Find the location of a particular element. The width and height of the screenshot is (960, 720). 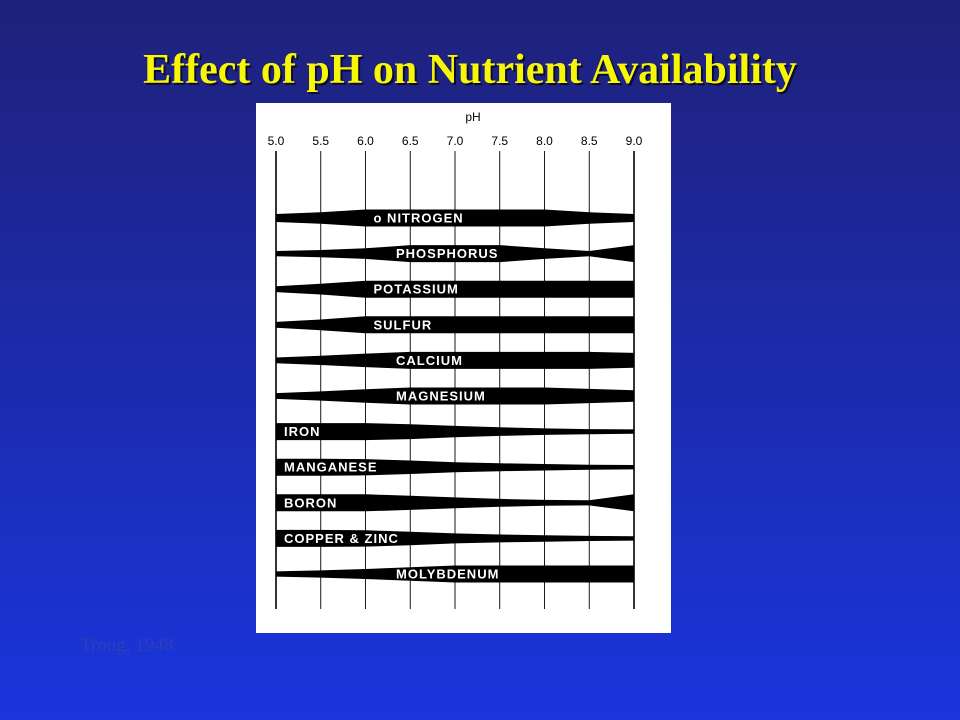

x-tick-label: 6.0 is located at coordinates (365, 141).